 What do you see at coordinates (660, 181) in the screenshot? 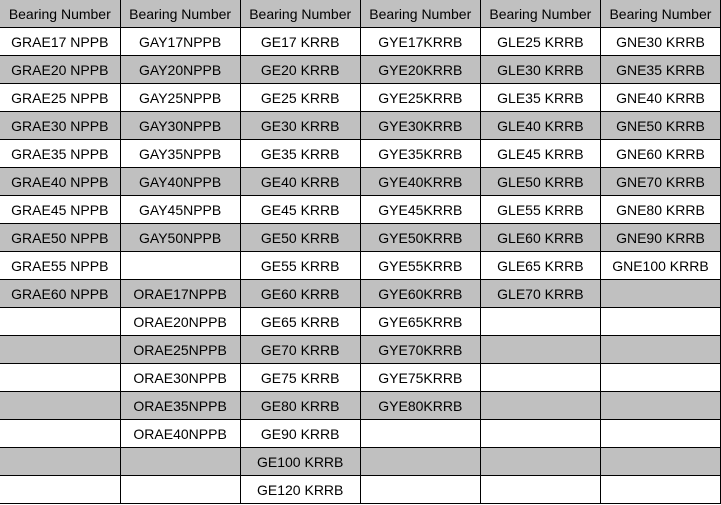
I see `table-cell: GNE70 KRRB` at bounding box center [660, 181].